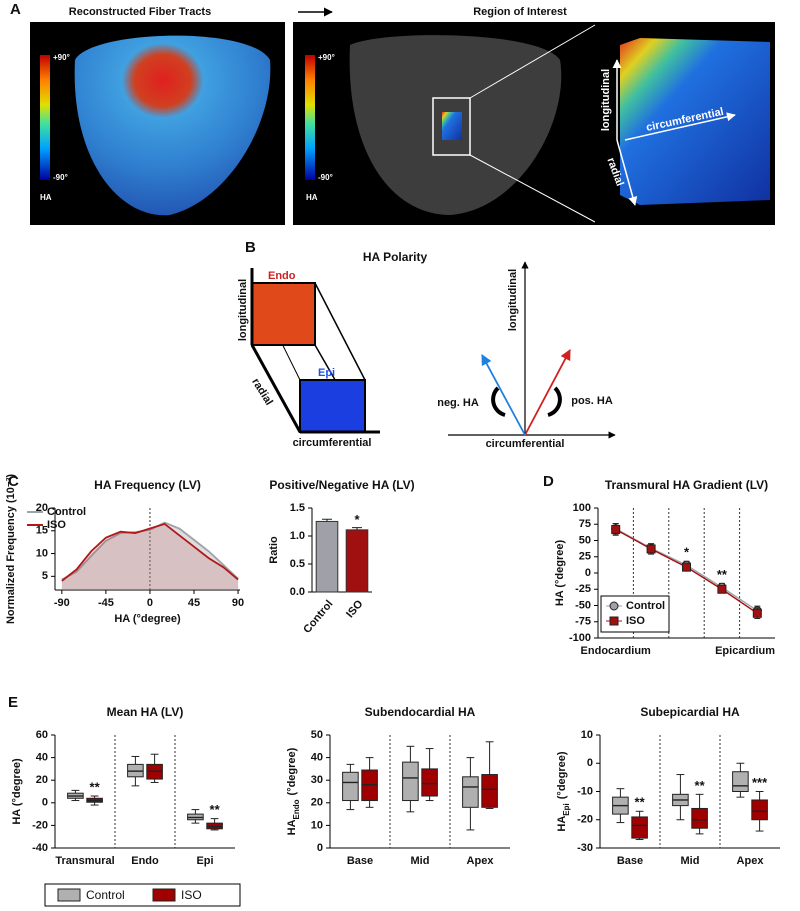 This screenshot has width=800, height=911. I want to click on y-tick-label: 25, so click(585, 557).